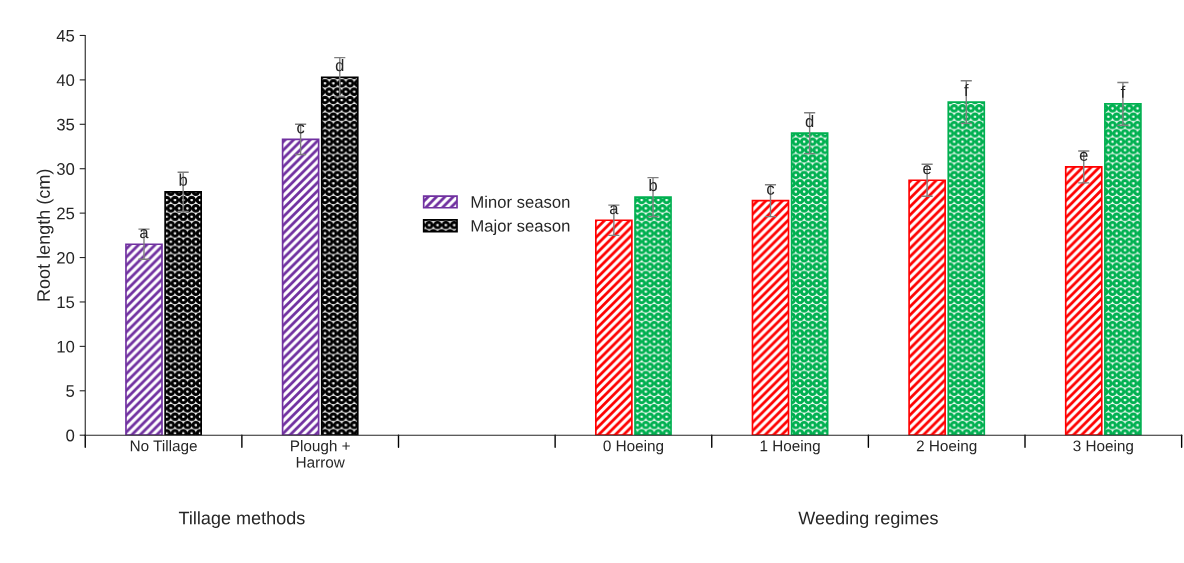 The width and height of the screenshot is (1184, 563). What do you see at coordinates (1103, 447) in the screenshot?
I see `x-tick-label: 3 Hoeing` at bounding box center [1103, 447].